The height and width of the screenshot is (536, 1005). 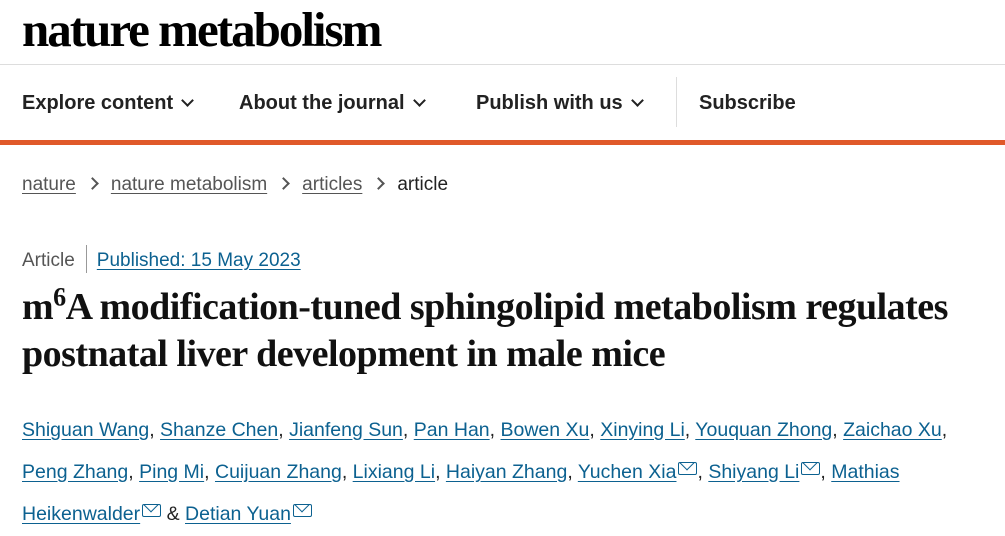 I want to click on author-link: Haiyan Zhang, so click(x=506, y=472).